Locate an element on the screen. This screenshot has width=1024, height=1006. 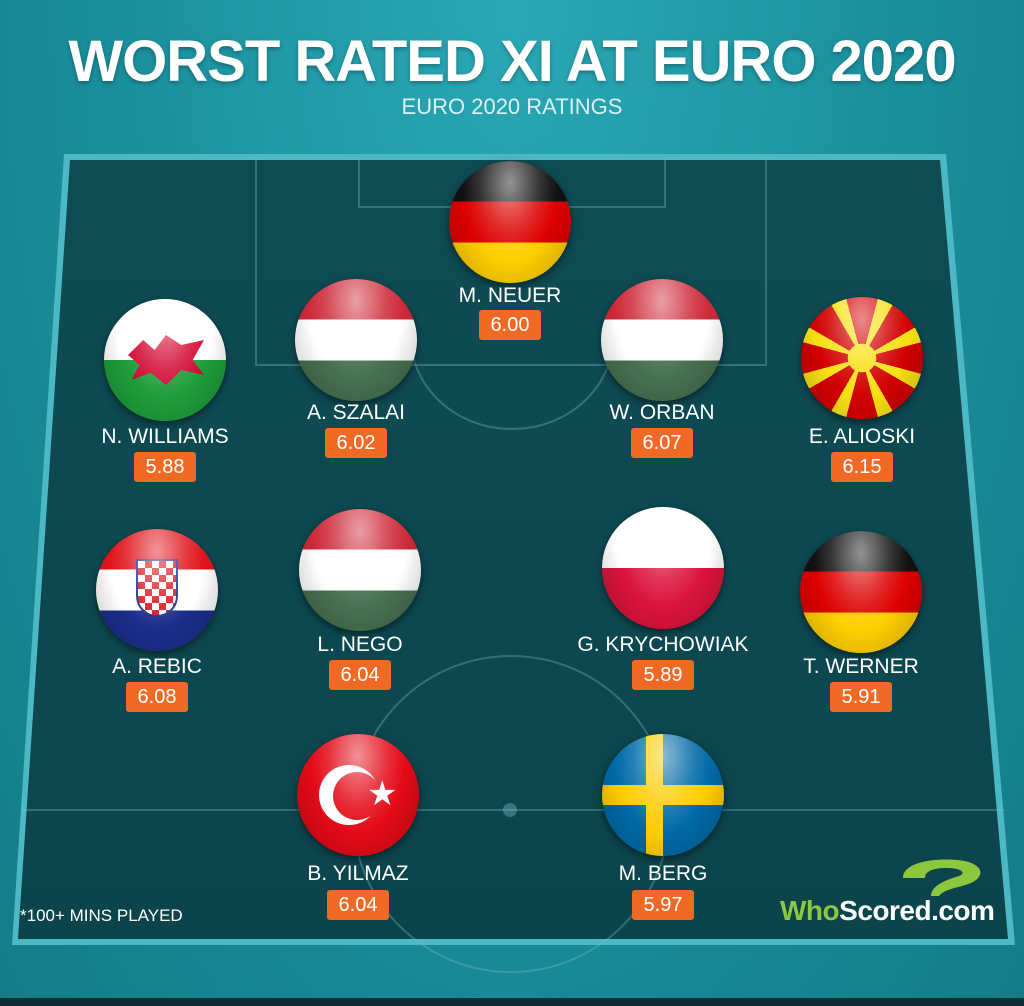
sweden-flag-icon is located at coordinates (663, 795).